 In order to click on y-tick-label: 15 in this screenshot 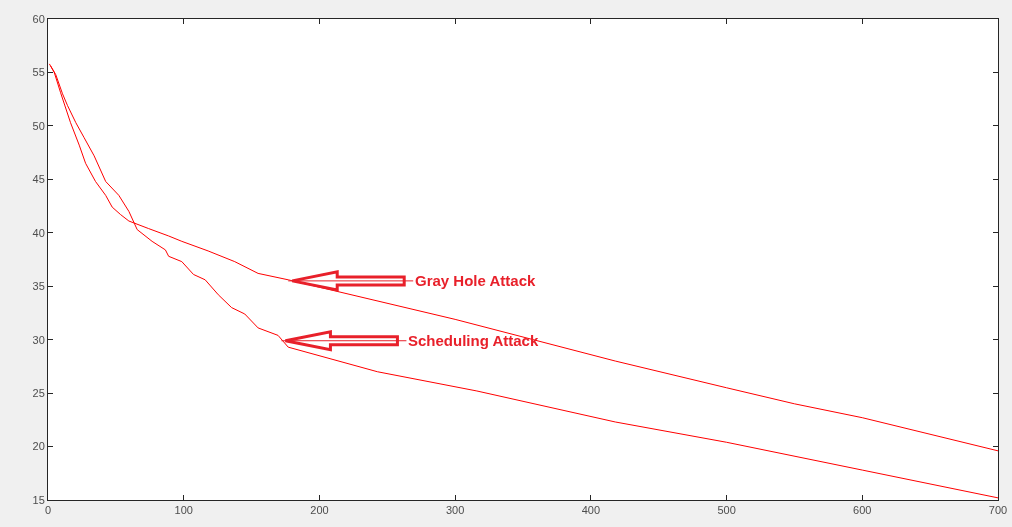, I will do `click(38, 499)`.